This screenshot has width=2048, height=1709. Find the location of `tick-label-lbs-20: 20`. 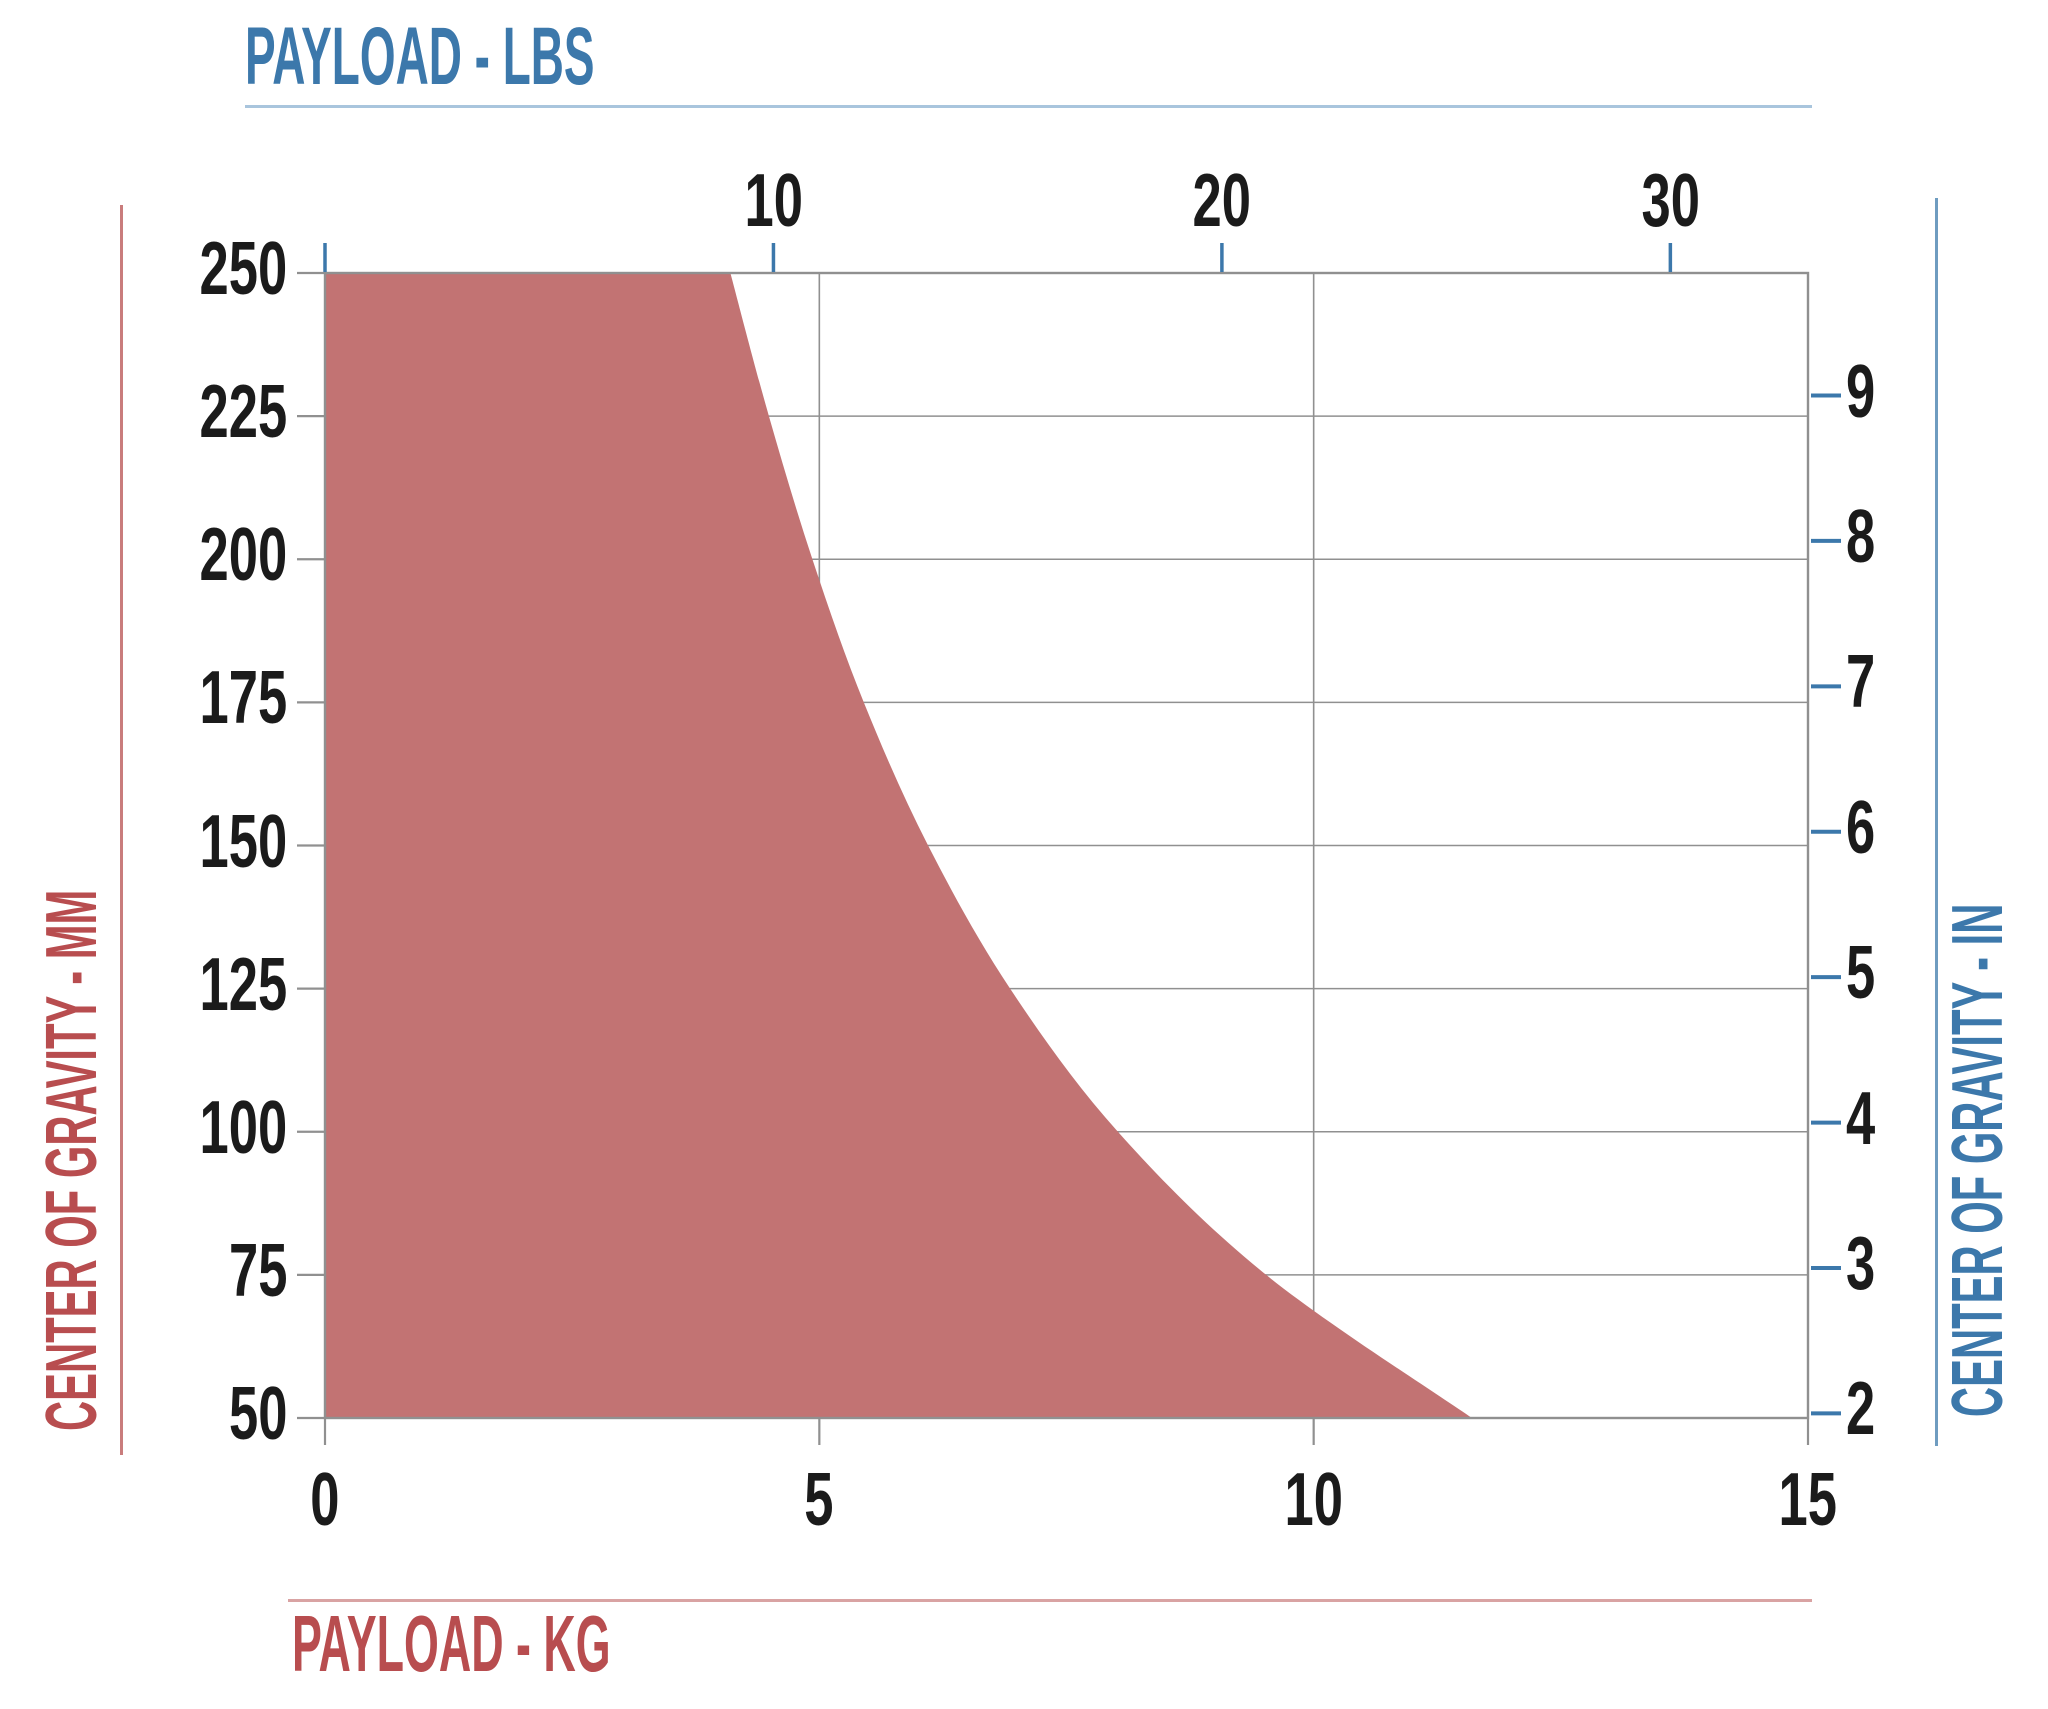

tick-label-lbs-20: 20 is located at coordinates (1222, 200).